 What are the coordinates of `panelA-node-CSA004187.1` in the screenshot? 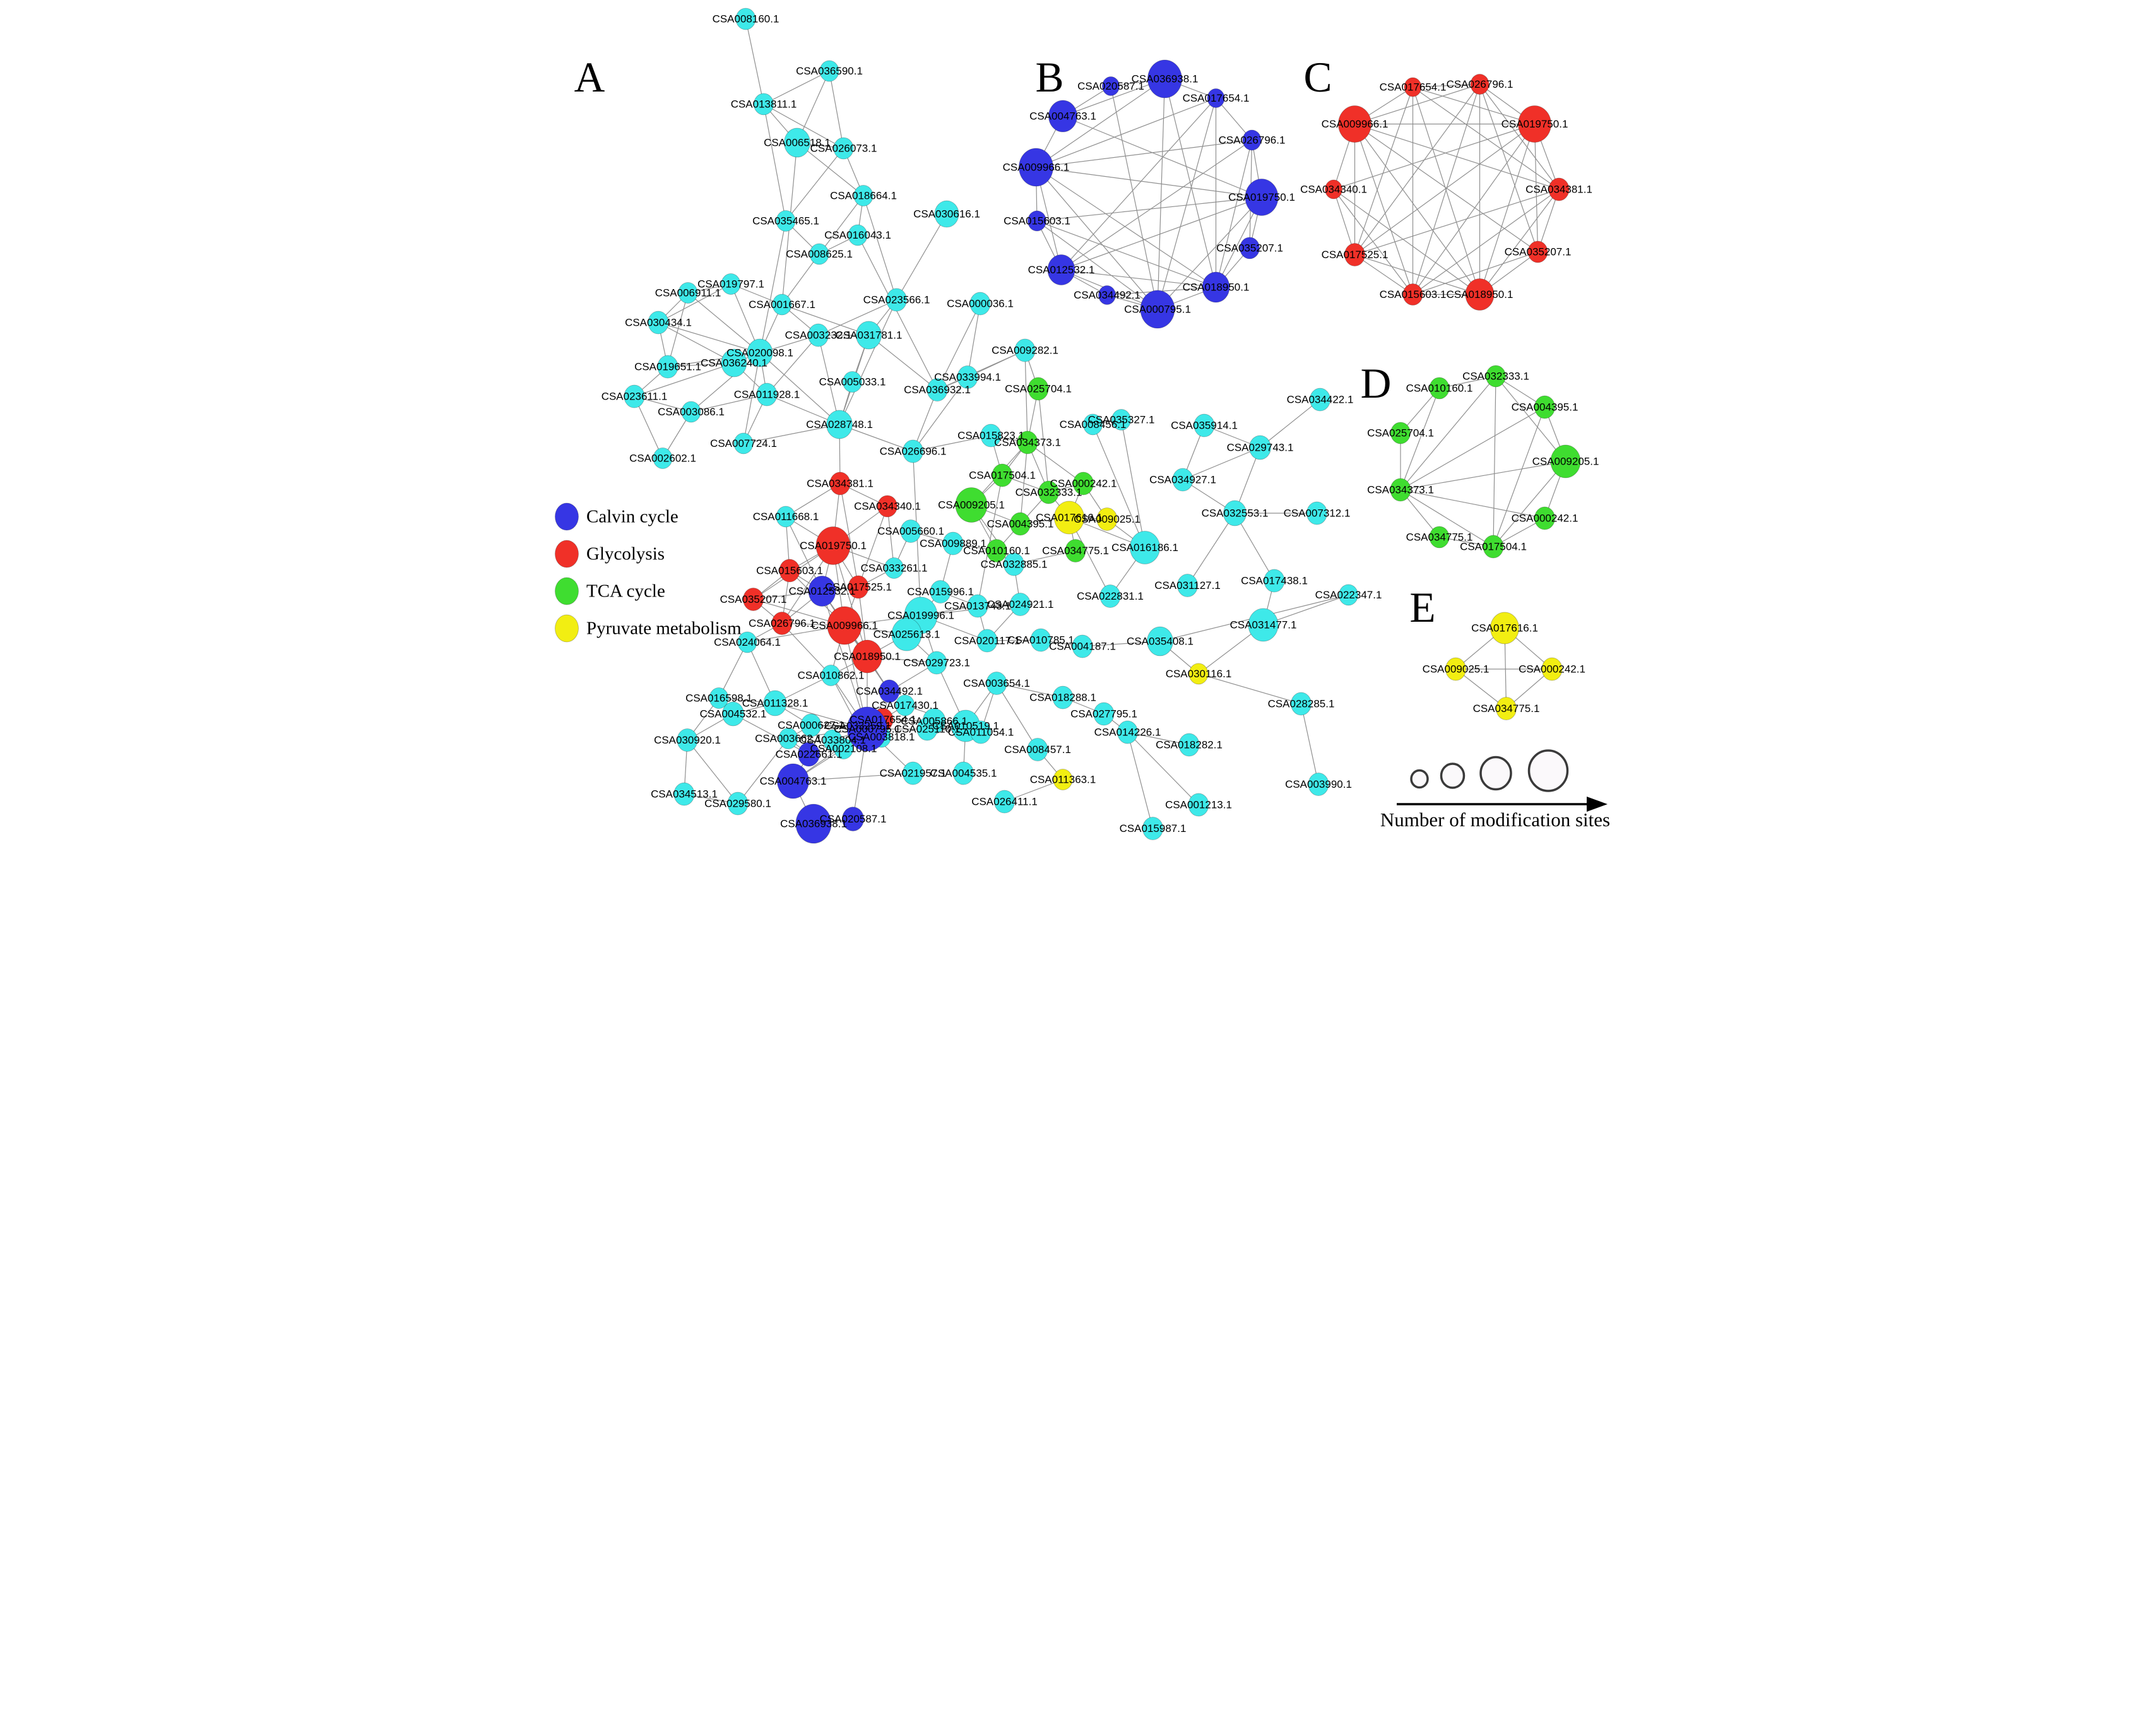 It's located at (1082, 646).